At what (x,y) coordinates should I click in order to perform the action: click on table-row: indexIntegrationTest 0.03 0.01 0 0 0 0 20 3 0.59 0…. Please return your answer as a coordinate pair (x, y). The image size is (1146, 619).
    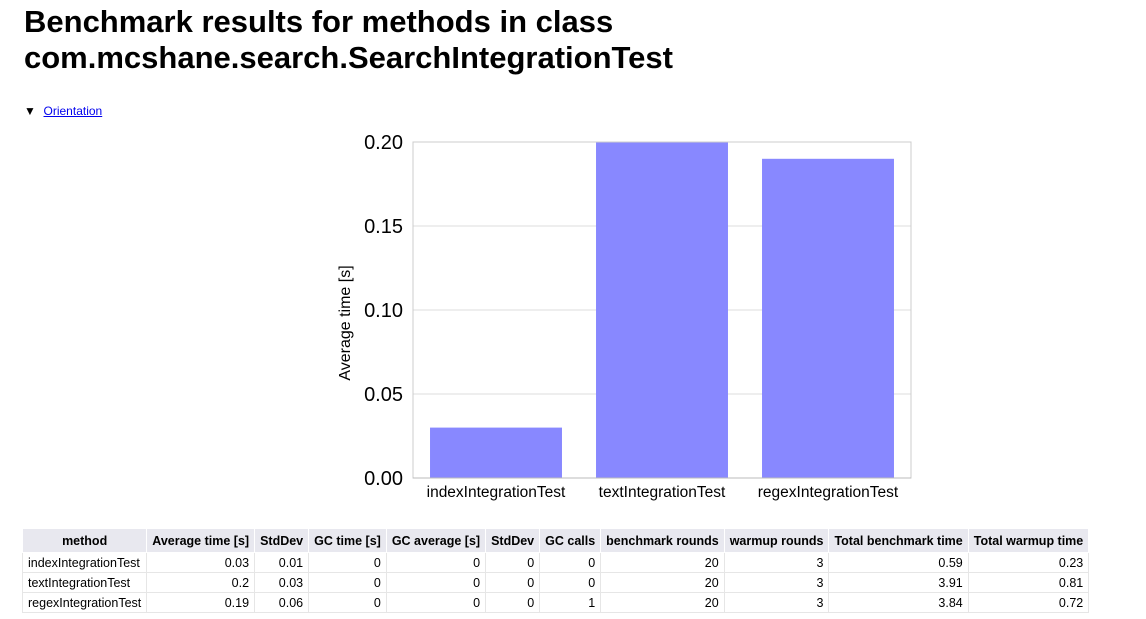
    Looking at the image, I should click on (555, 562).